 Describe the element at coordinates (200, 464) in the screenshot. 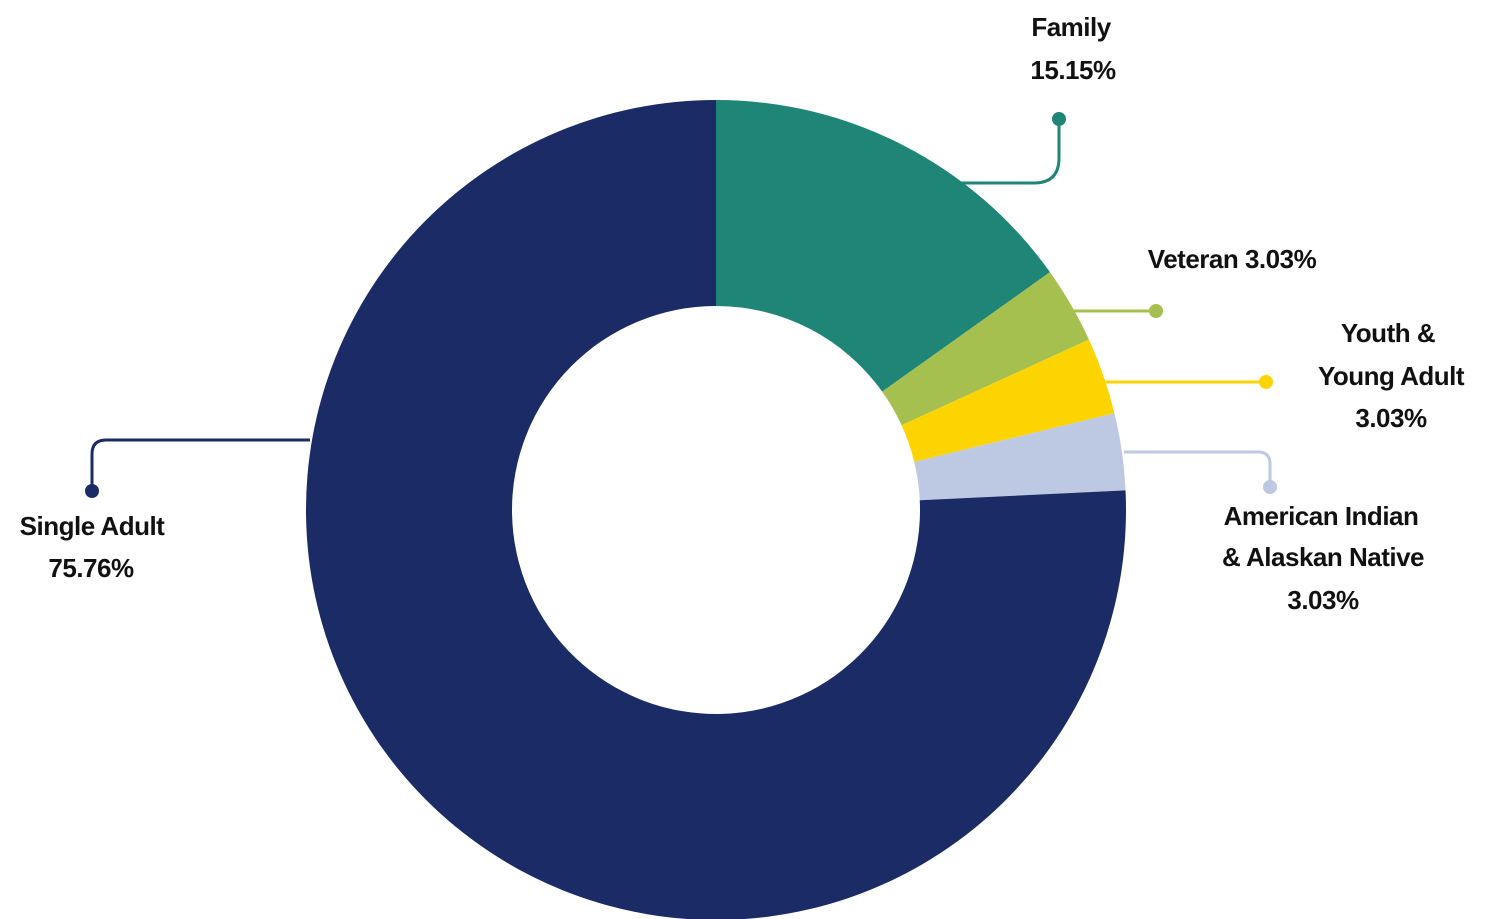

I see `leader-single` at that location.